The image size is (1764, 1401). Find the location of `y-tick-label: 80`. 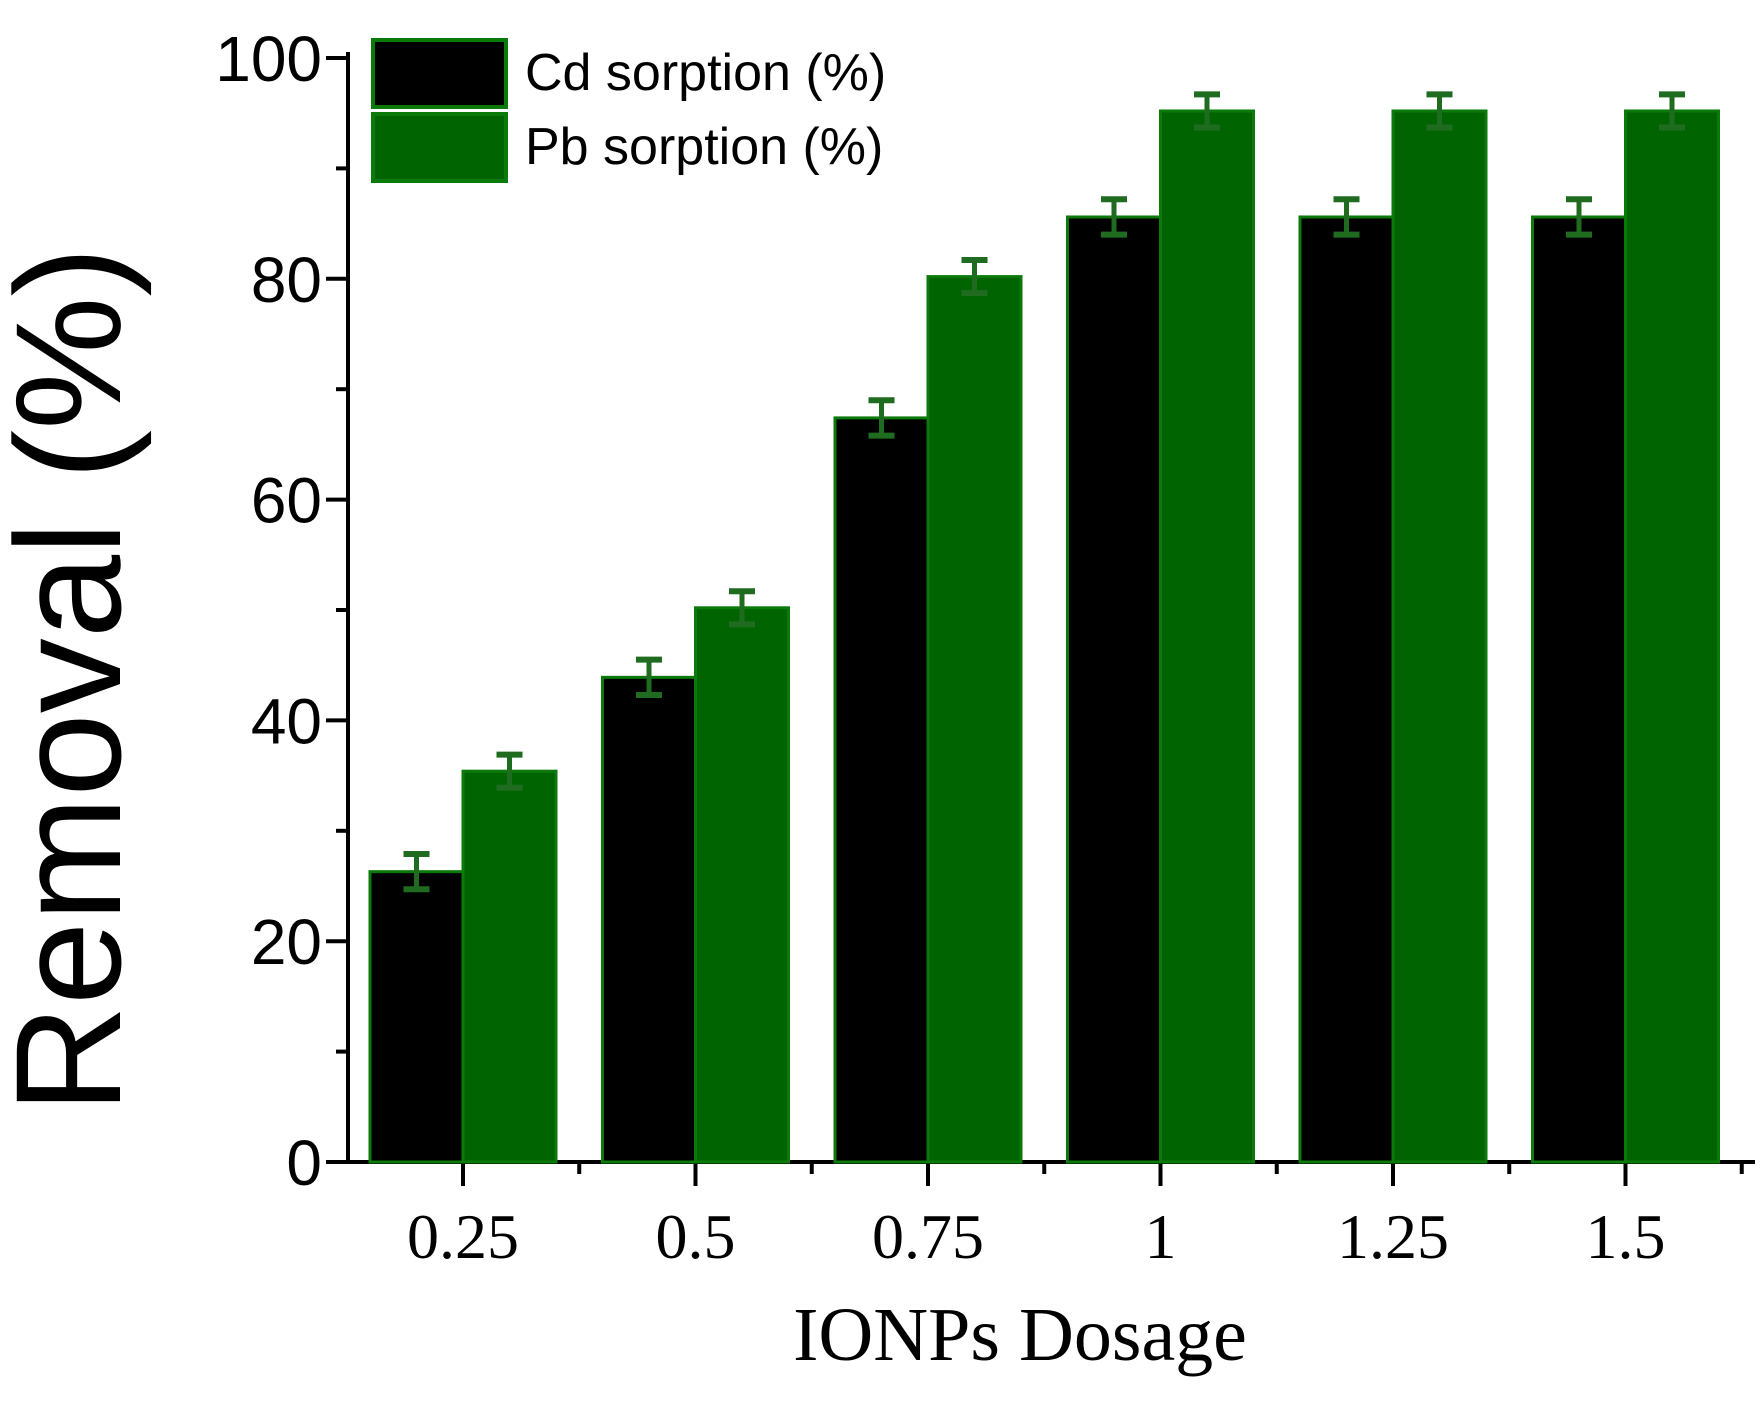

y-tick-label: 80 is located at coordinates (286, 280).